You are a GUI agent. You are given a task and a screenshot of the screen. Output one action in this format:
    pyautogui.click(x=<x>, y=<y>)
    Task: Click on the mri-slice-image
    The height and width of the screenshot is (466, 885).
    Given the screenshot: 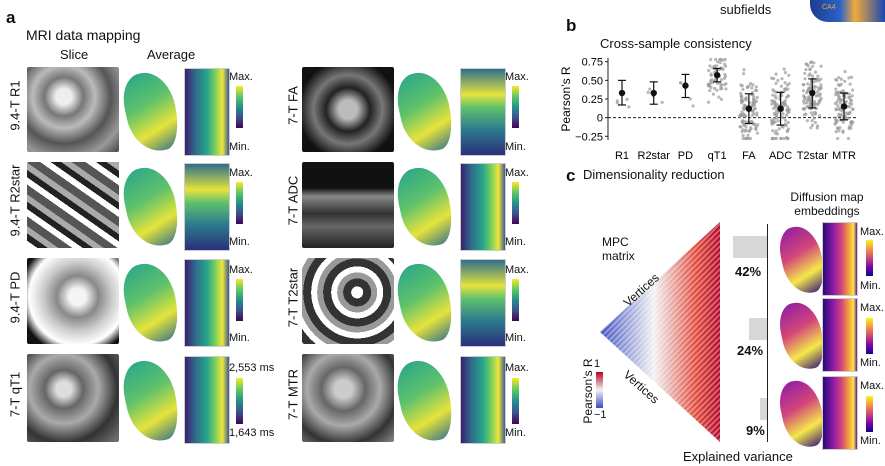 What is the action you would take?
    pyautogui.click(x=348, y=109)
    